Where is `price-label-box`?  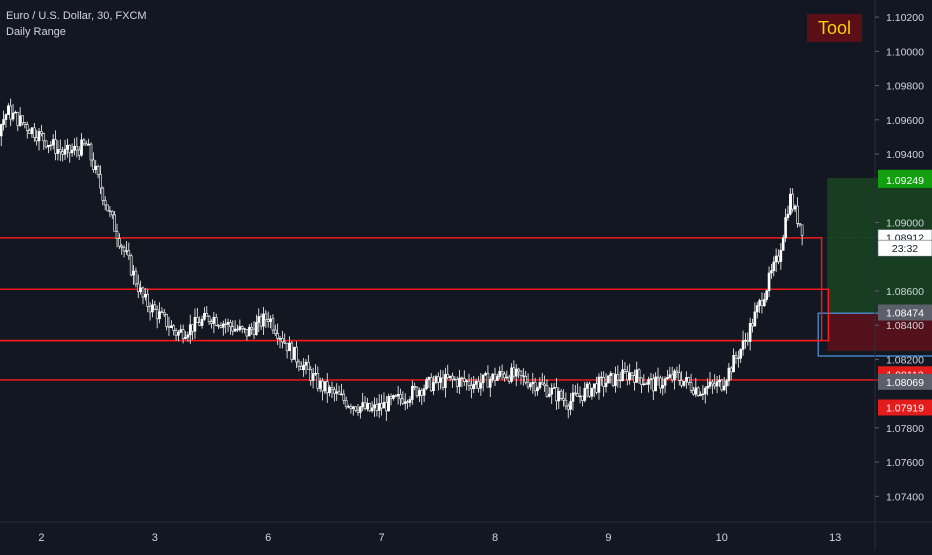
price-label-box is located at coordinates (905, 407).